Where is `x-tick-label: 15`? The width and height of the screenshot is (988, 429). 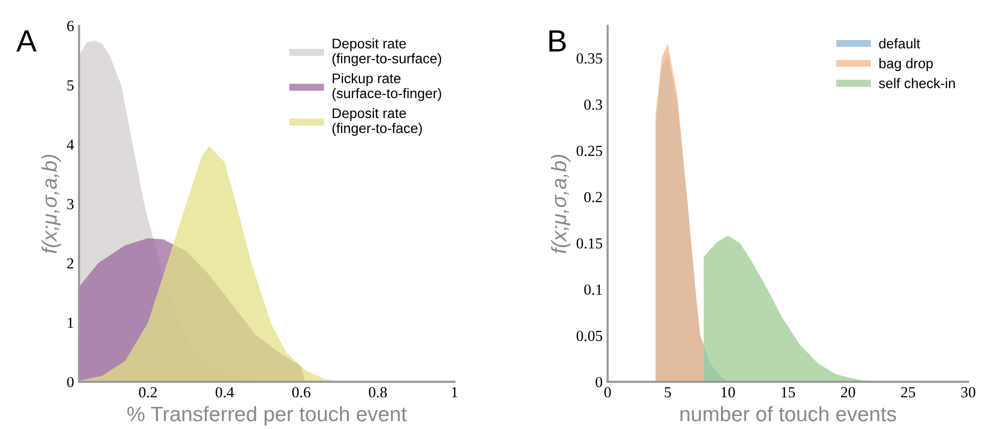
x-tick-label: 15 is located at coordinates (788, 392).